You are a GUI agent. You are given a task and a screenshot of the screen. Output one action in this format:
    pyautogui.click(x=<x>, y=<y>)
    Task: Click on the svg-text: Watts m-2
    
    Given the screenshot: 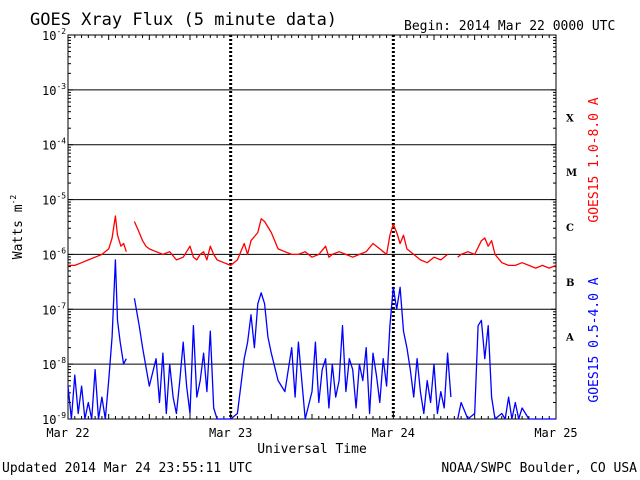 What is the action you would take?
    pyautogui.click(x=17, y=227)
    